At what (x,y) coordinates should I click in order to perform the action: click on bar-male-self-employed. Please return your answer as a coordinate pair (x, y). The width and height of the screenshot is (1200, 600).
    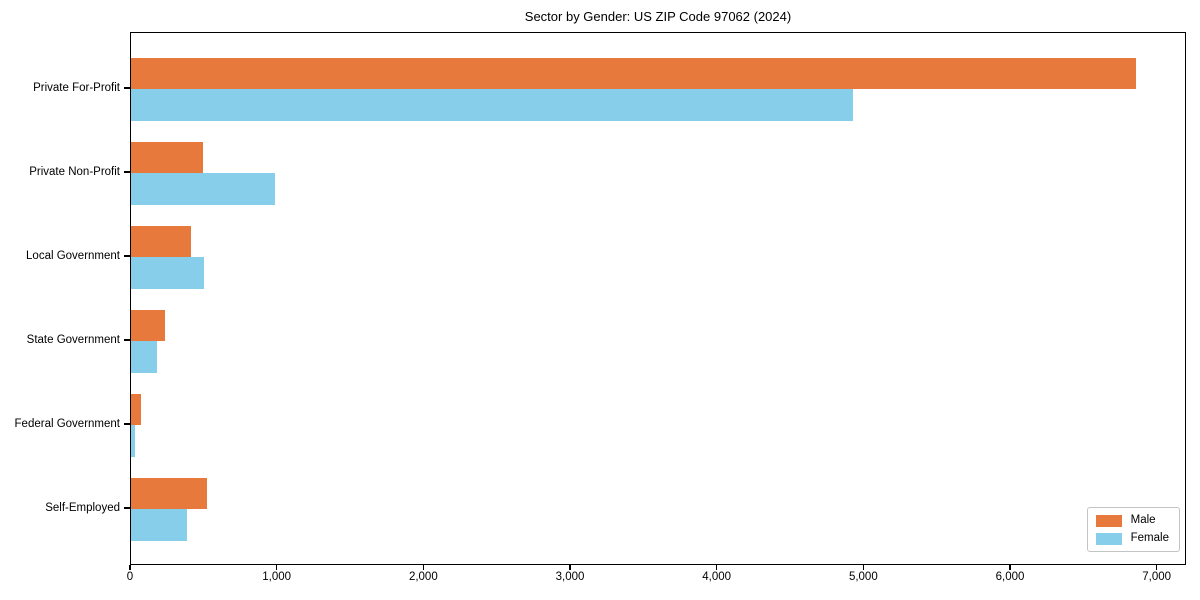
    Looking at the image, I should click on (169, 493).